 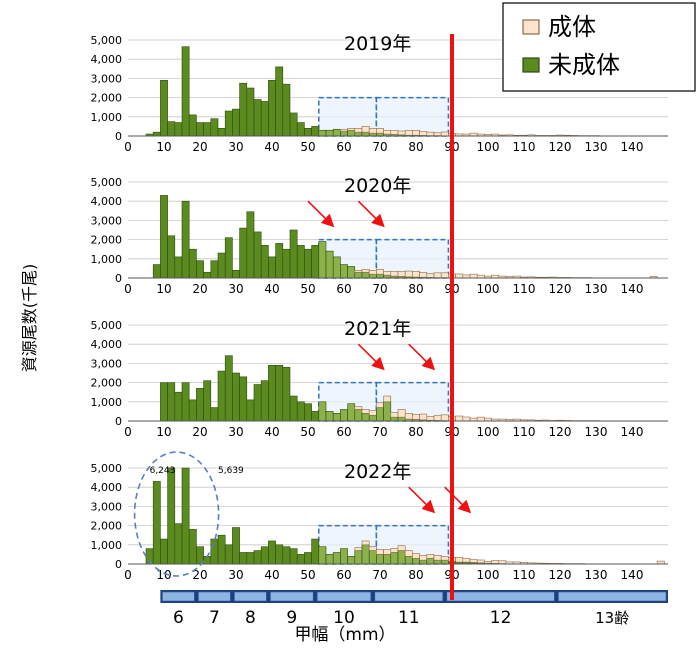 I want to click on age-class-label: 6, so click(x=178, y=618).